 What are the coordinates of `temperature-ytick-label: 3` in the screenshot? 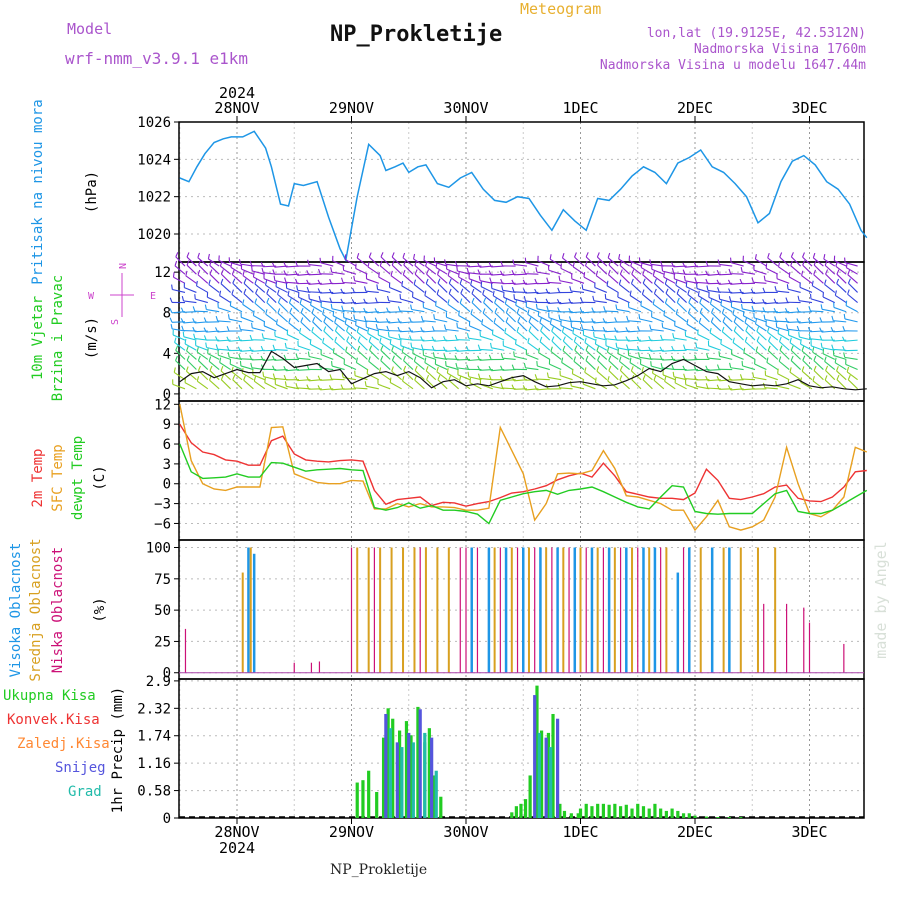 It's located at (167, 465).